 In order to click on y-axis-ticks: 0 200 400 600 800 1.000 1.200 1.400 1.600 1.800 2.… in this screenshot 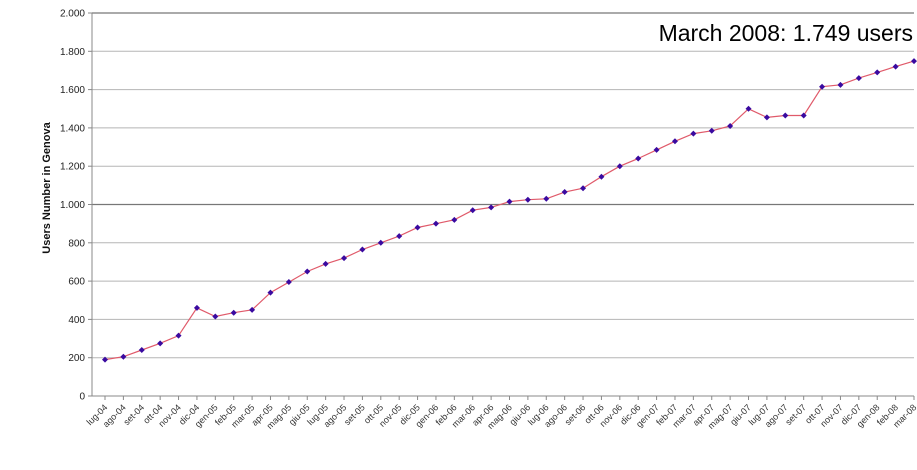, I will do `click(76, 206)`.